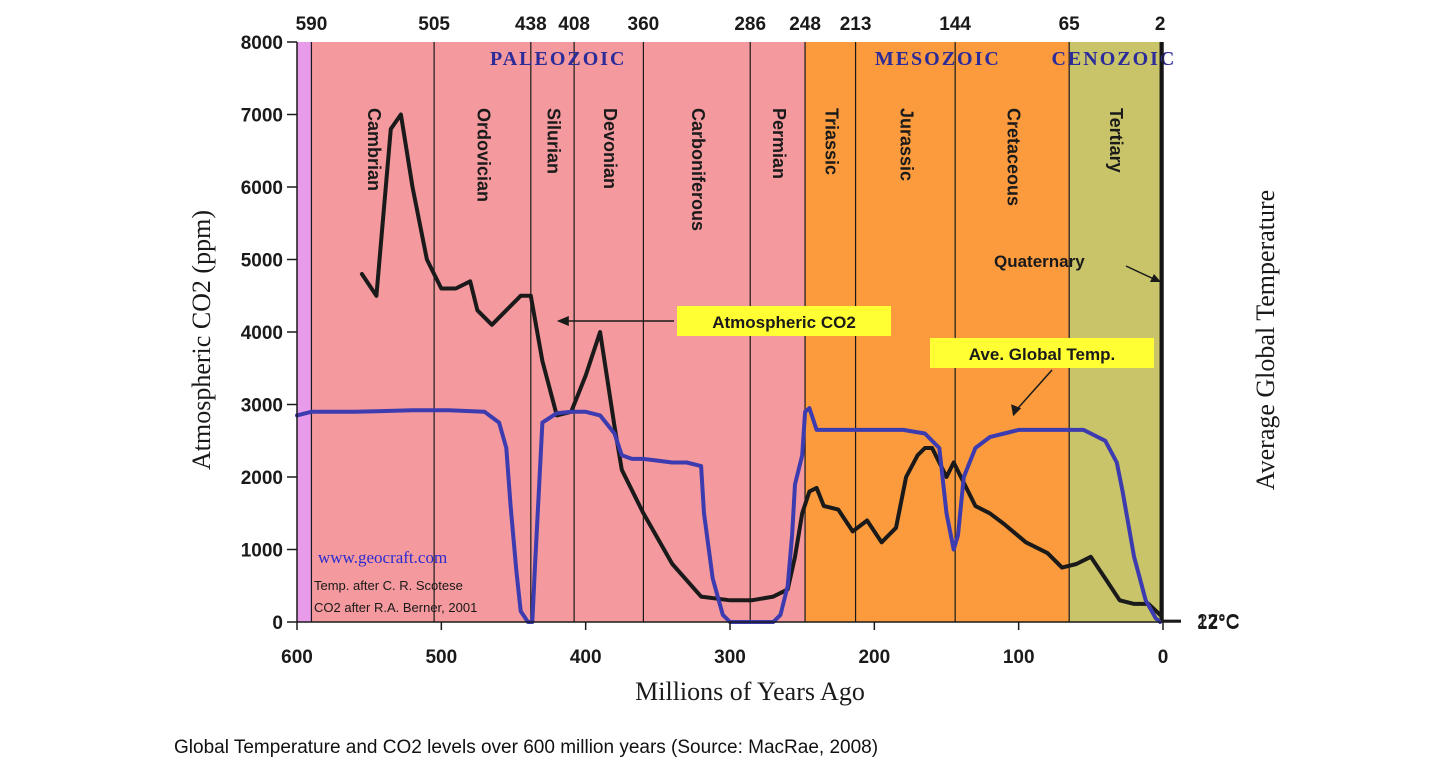  Describe the element at coordinates (779, 143) in the screenshot. I see `period-label-permian: Permian` at that location.